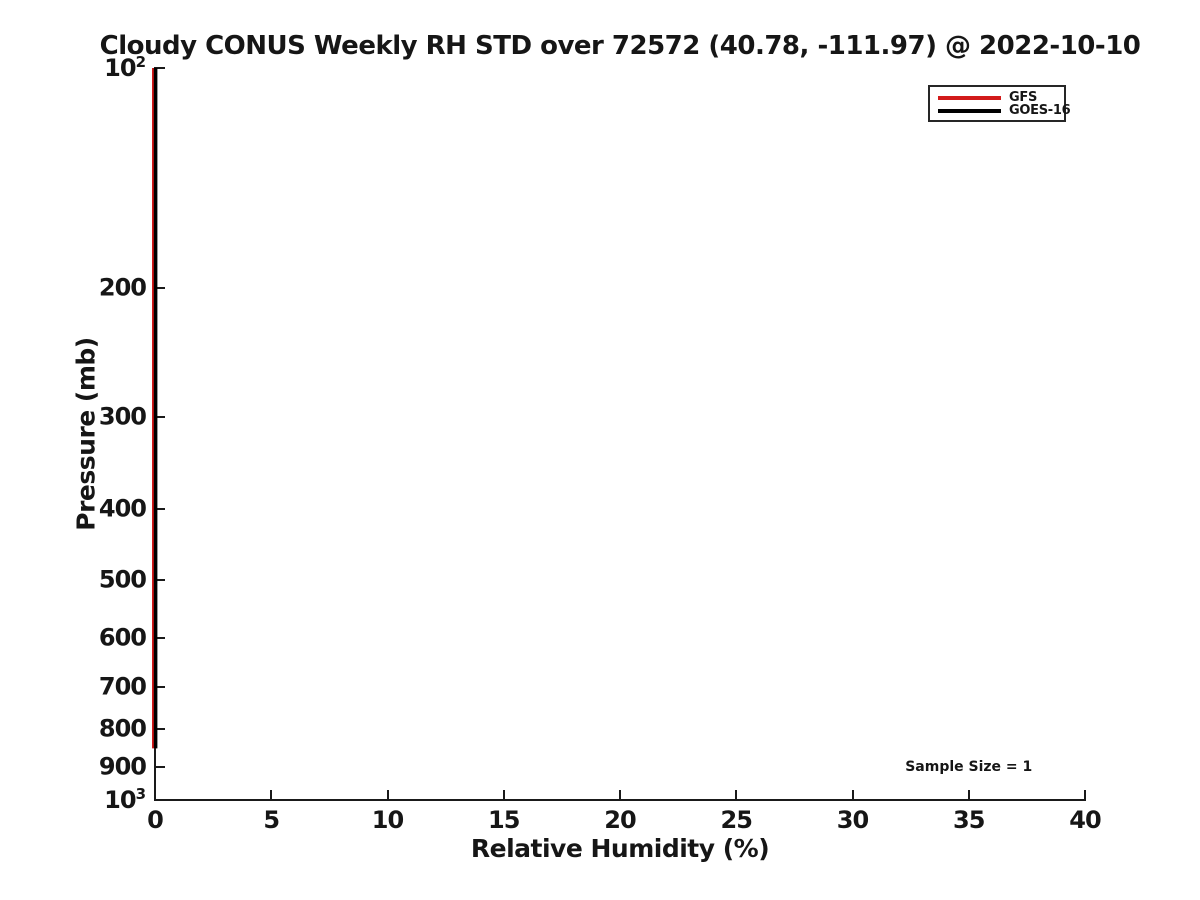  I want to click on x-tick-label: 25, so click(736, 820).